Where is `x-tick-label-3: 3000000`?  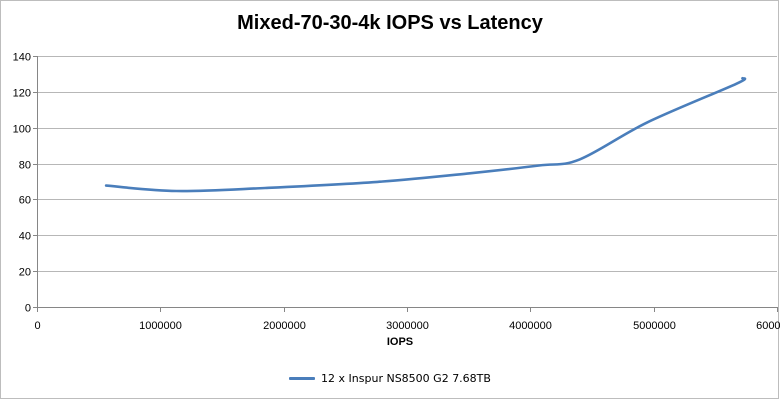
x-tick-label-3: 3000000 is located at coordinates (407, 326).